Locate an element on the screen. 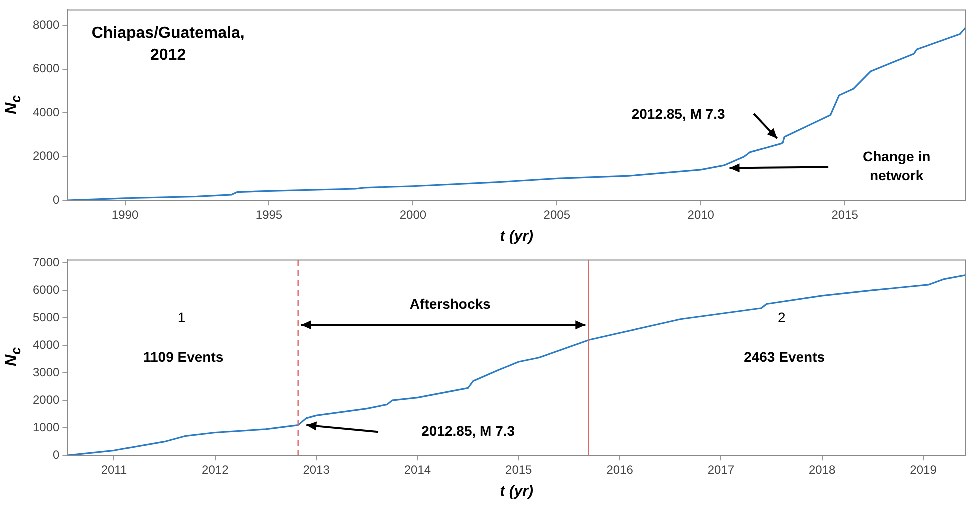 The width and height of the screenshot is (967, 505). y-tick-label: 8000 is located at coordinates (46, 25).